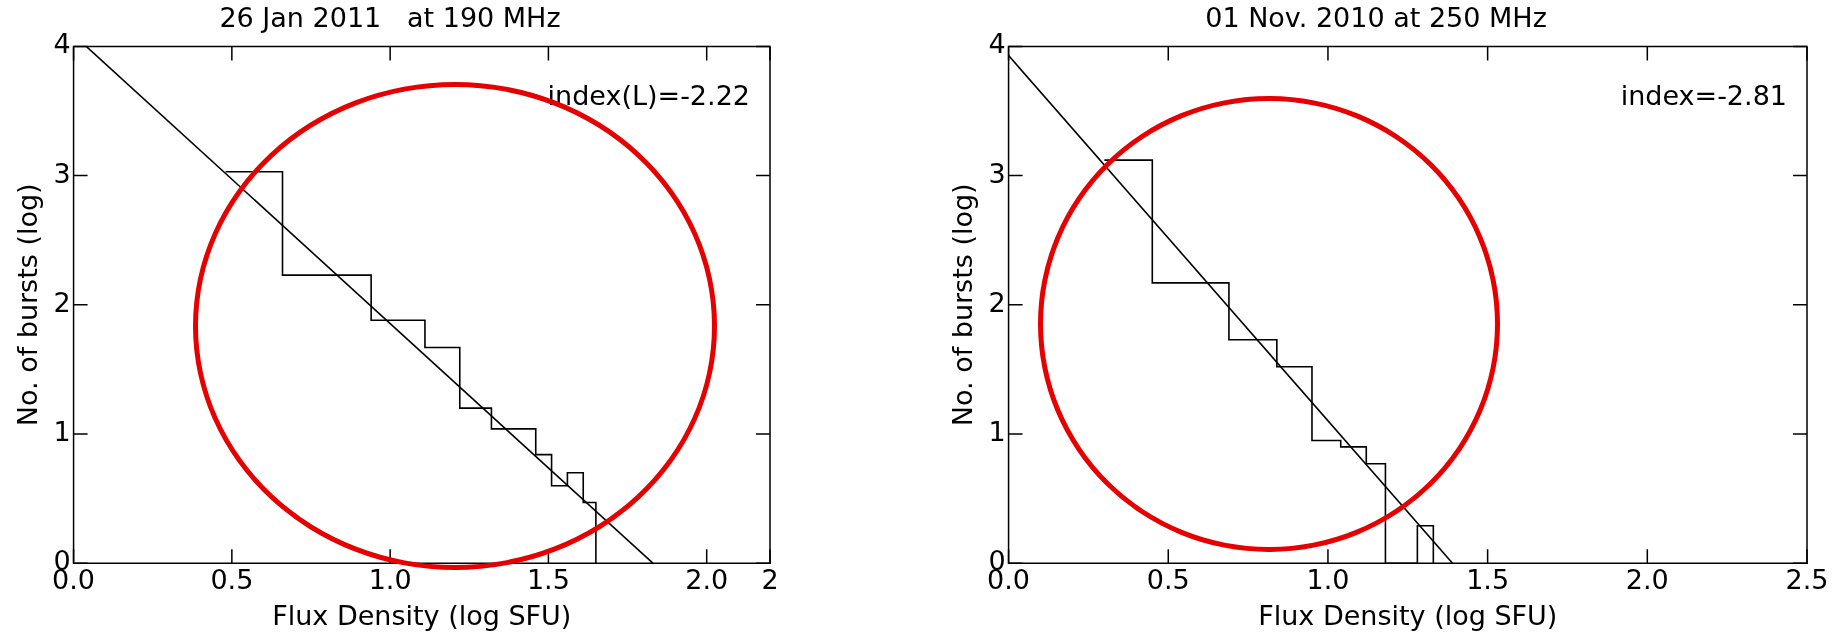  I want to click on x-tick-label: 2, so click(770, 580).